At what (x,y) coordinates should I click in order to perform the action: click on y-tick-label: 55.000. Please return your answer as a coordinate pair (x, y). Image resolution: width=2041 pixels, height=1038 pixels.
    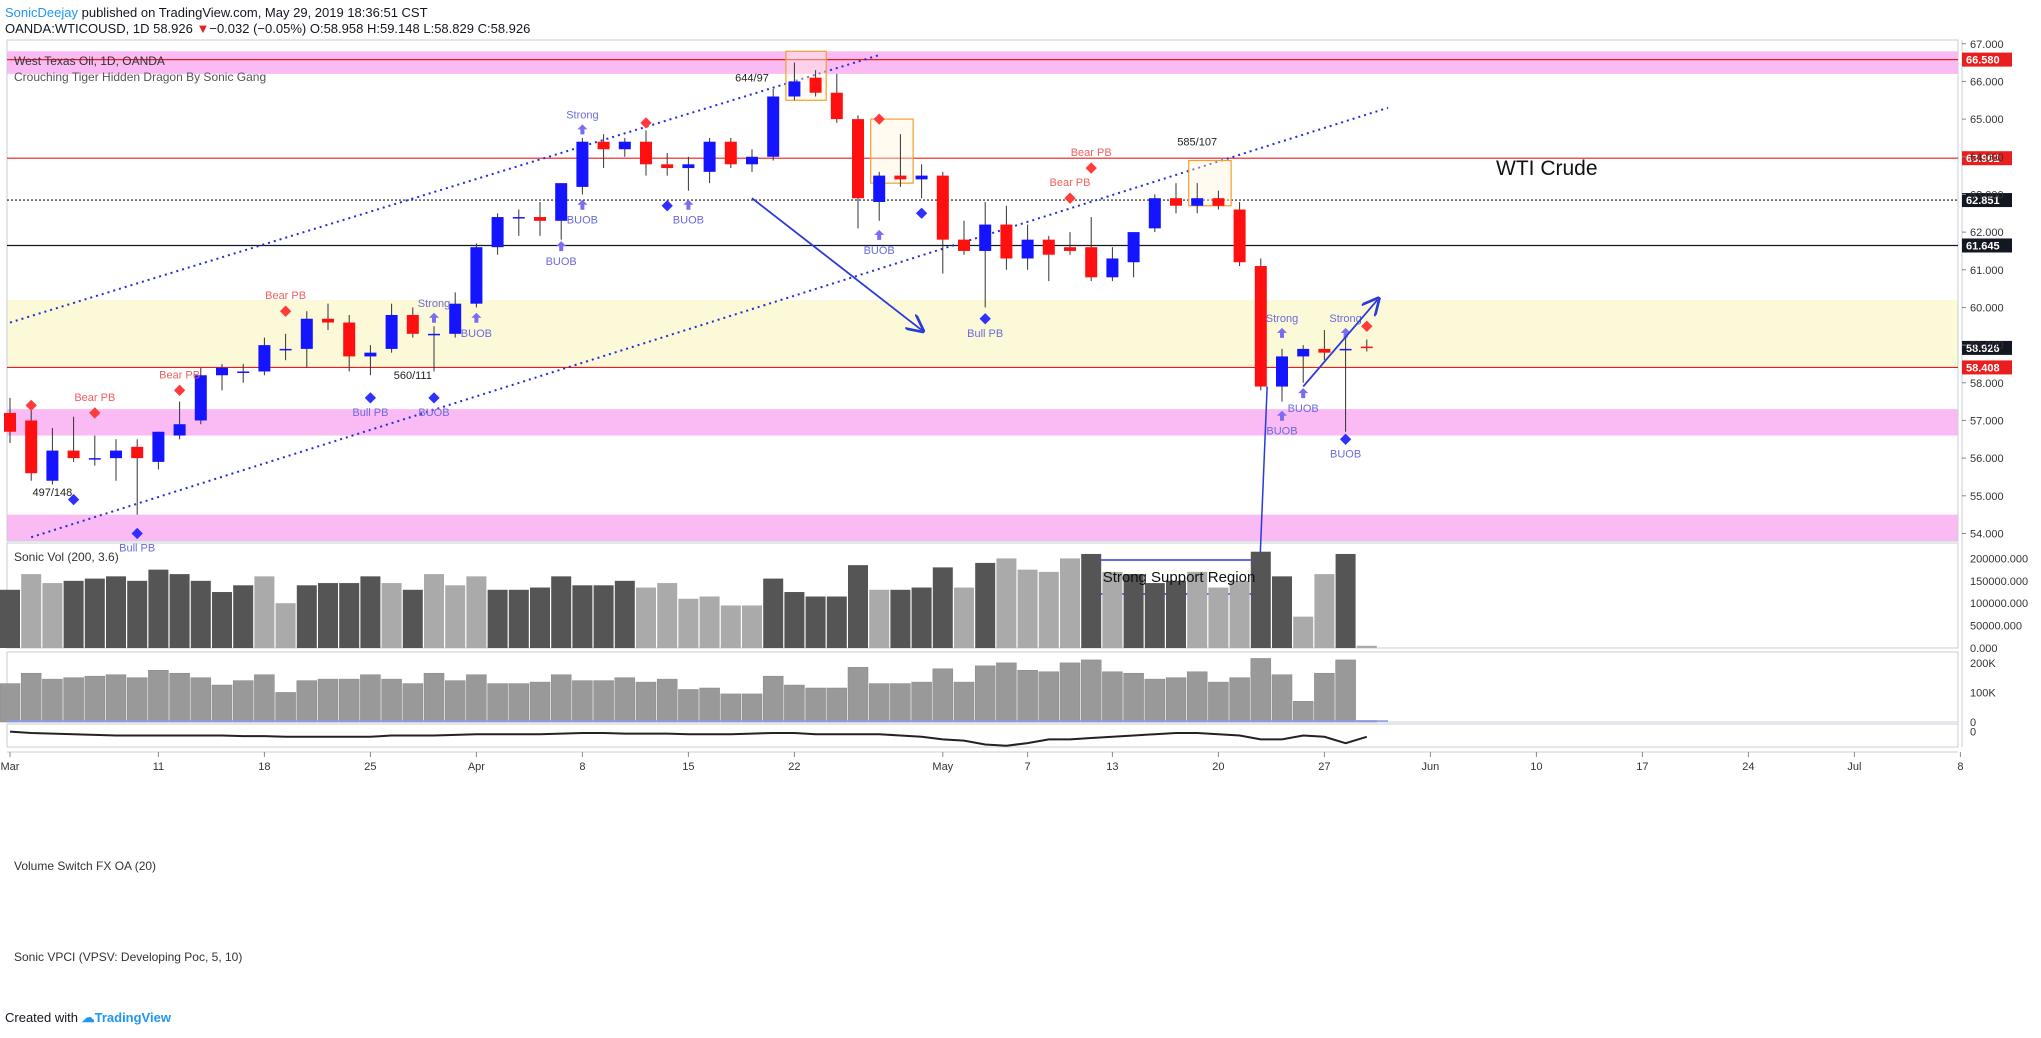
    Looking at the image, I should click on (1987, 497).